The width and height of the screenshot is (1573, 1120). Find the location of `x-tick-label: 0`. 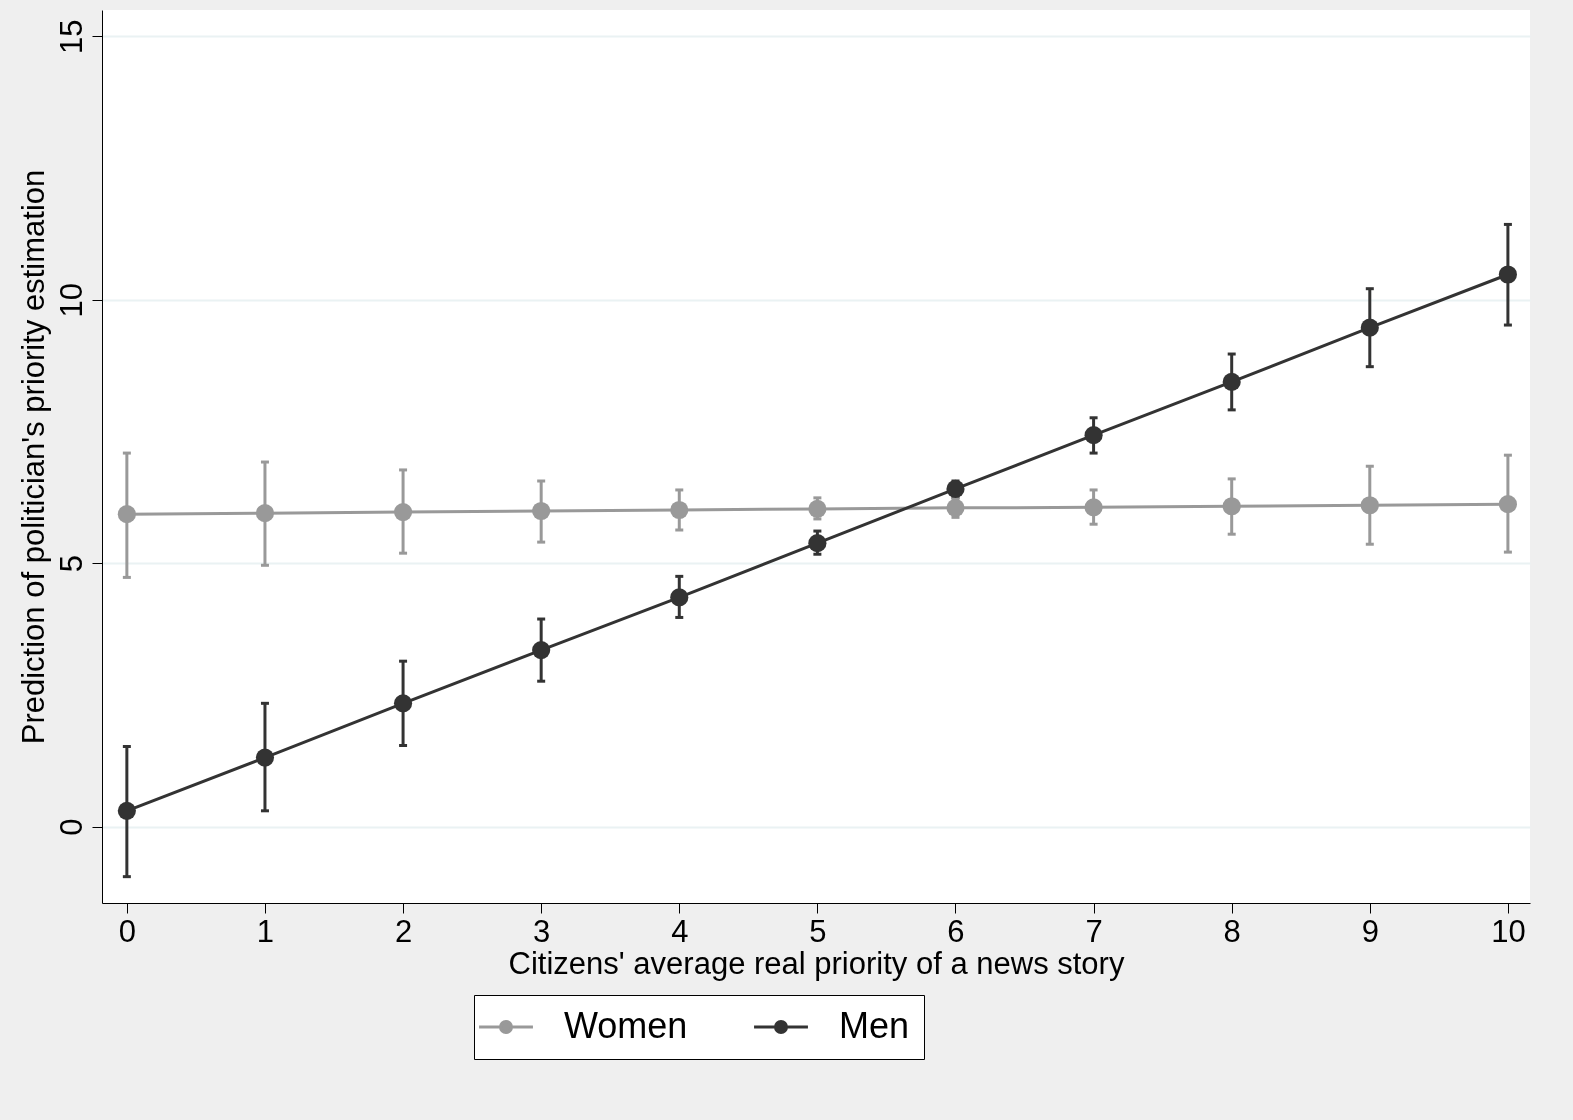

x-tick-label: 0 is located at coordinates (127, 931).